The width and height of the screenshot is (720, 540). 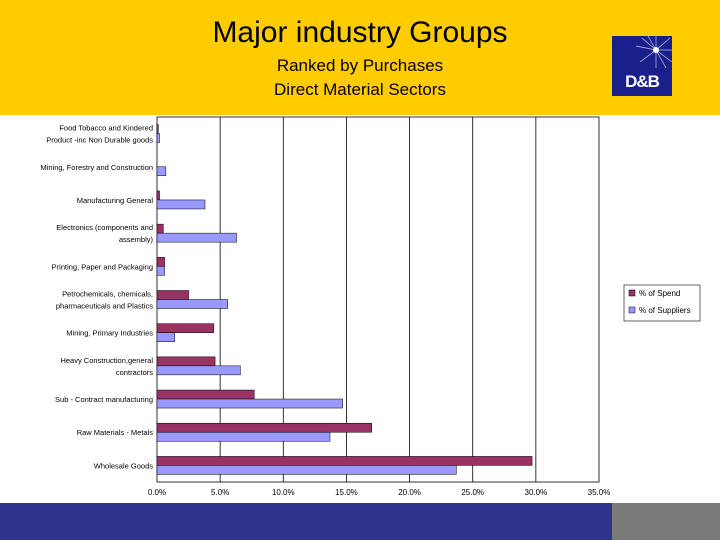 What do you see at coordinates (136, 239) in the screenshot?
I see `category-label: assembly)` at bounding box center [136, 239].